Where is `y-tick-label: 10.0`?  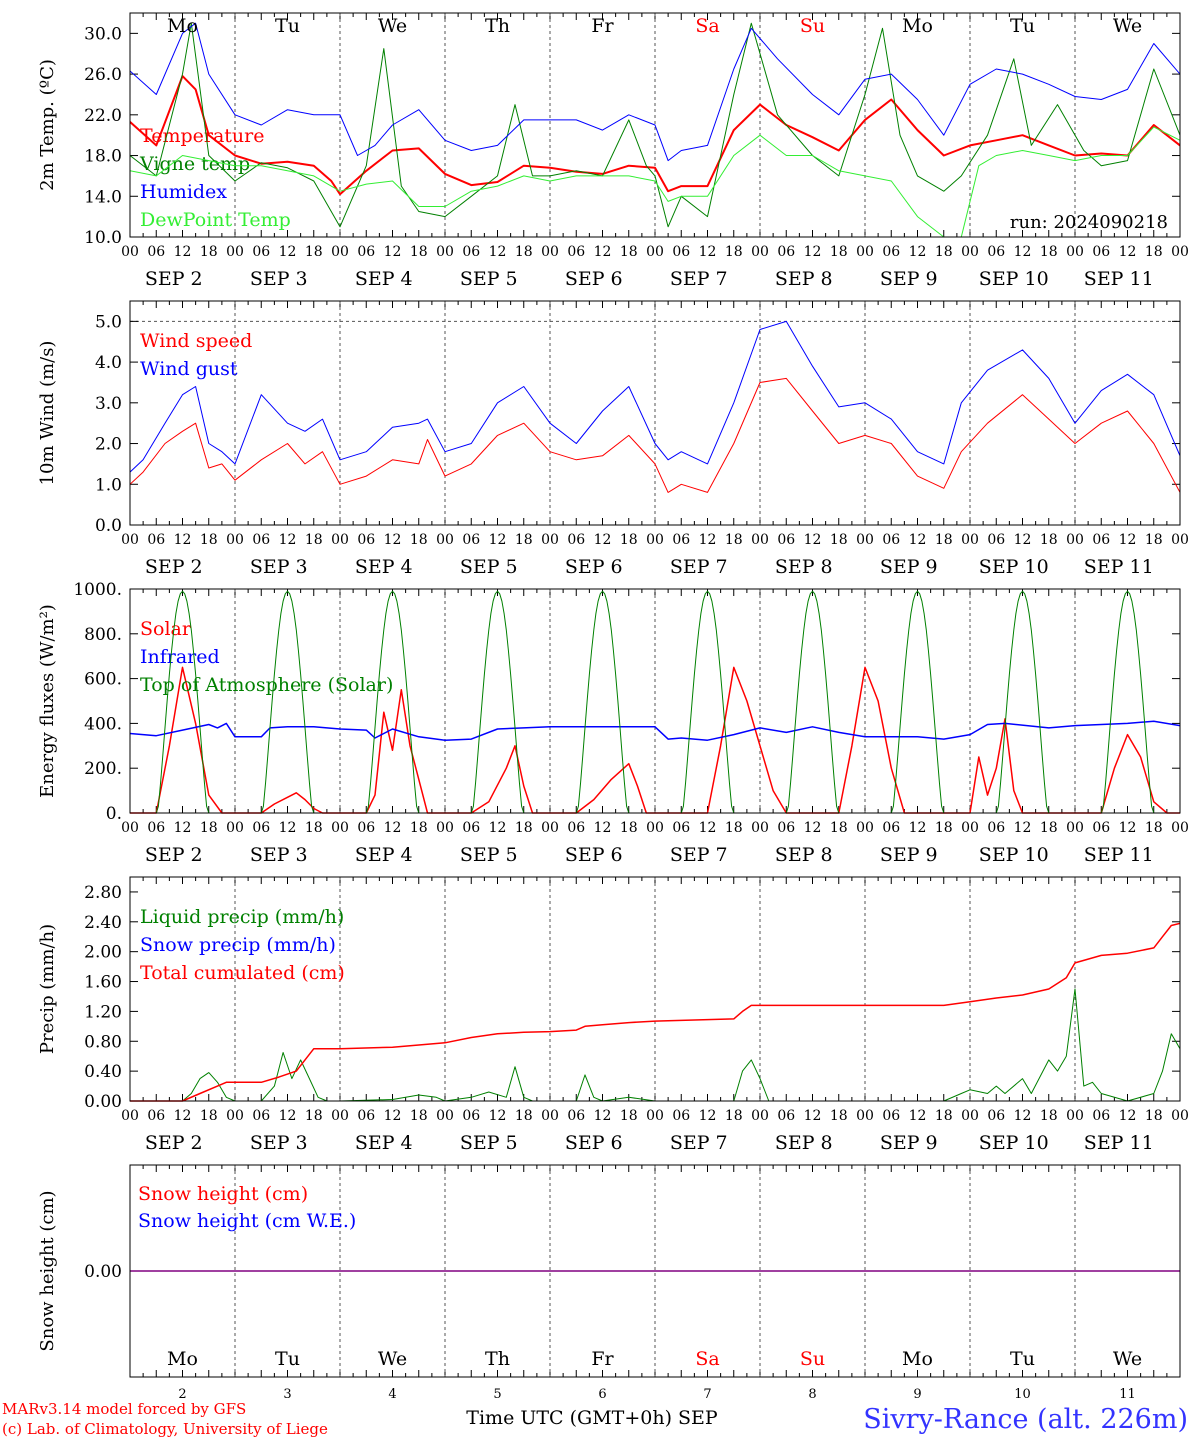
y-tick-label: 10.0 is located at coordinates (103, 238).